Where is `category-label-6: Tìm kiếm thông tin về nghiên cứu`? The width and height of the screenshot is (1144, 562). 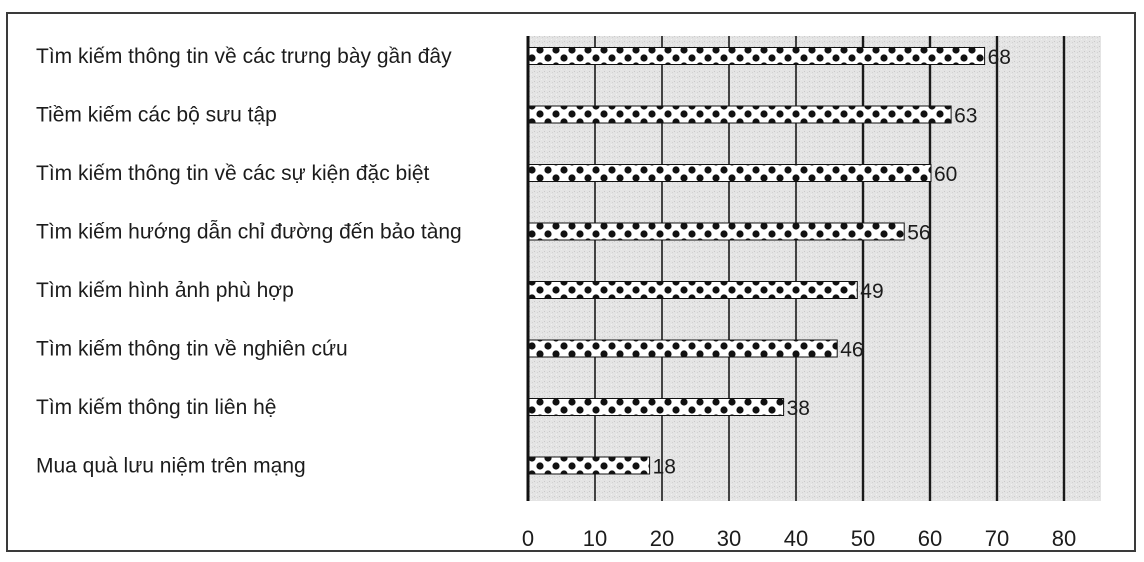
category-label-6: Tìm kiếm thông tin về nghiên cứu is located at coordinates (192, 349).